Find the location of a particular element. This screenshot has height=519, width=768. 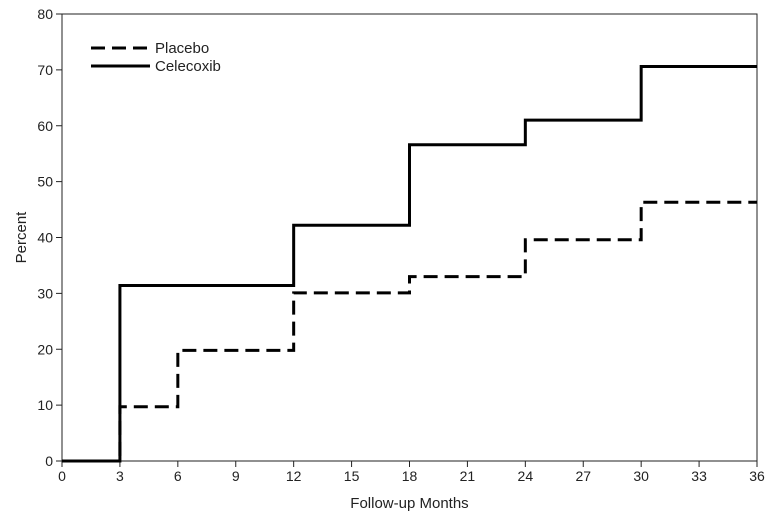

x-tick-label: 15 is located at coordinates (352, 476).